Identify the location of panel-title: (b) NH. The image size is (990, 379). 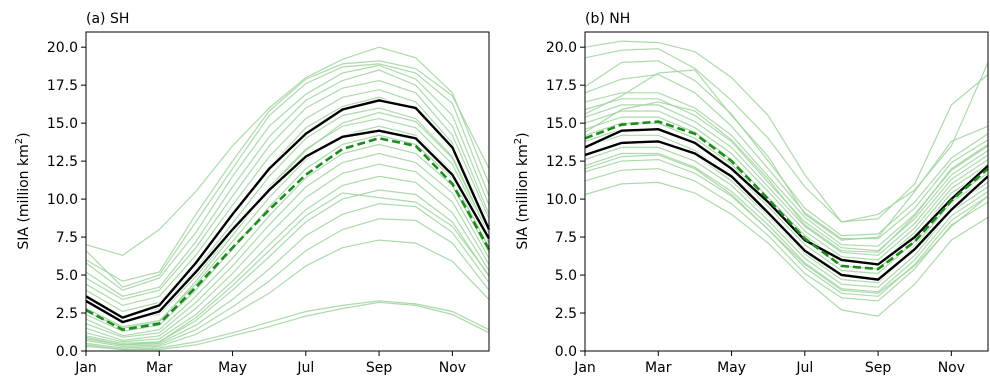
(607, 19).